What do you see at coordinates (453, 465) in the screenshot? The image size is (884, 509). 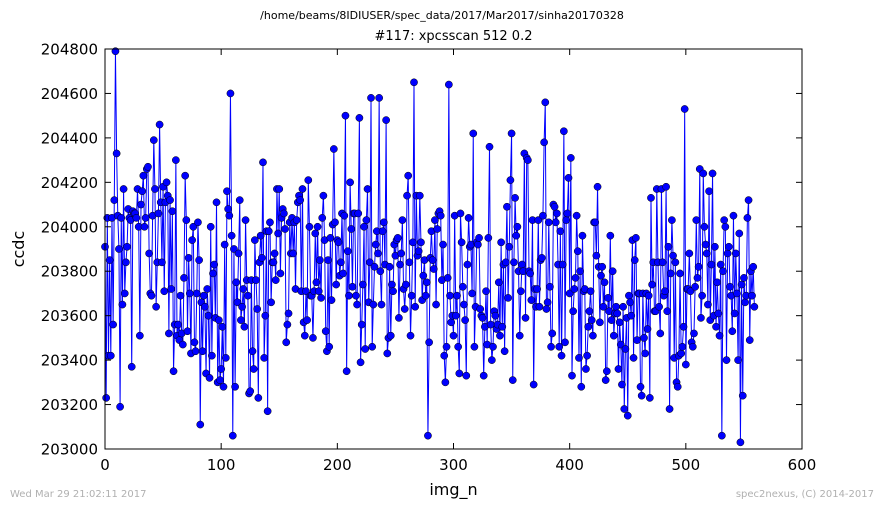 I see `x-tick-label: 300` at bounding box center [453, 465].